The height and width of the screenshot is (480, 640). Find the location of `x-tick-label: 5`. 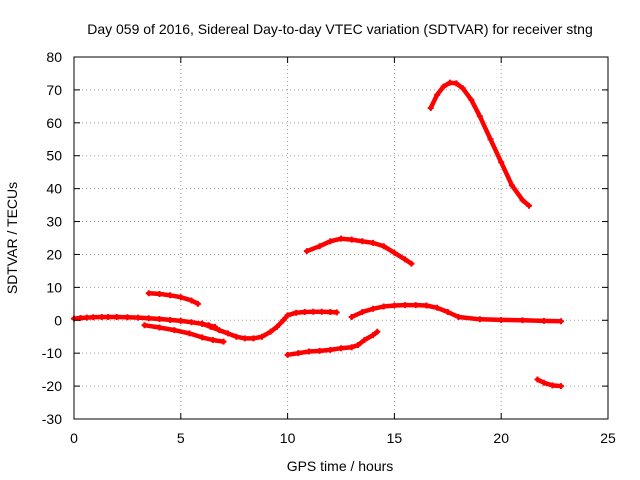

x-tick-label: 5 is located at coordinates (181, 438).